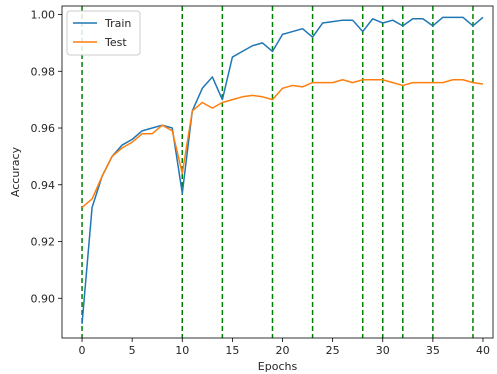 Image resolution: width=497 pixels, height=374 pixels. I want to click on x-tick-label-7: 35, so click(433, 350).